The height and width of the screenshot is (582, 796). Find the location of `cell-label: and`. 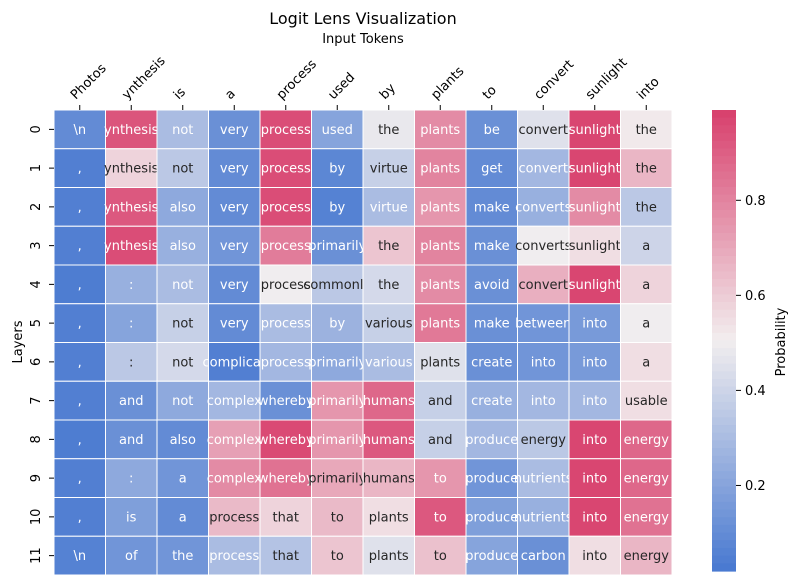

cell-label: and is located at coordinates (131, 401).